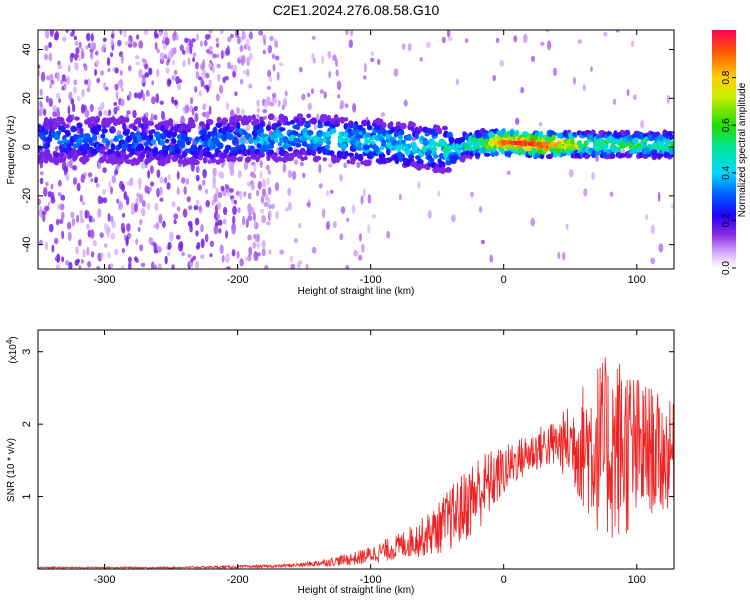 The height and width of the screenshot is (600, 750). What do you see at coordinates (356, 590) in the screenshot?
I see `snr-x-axis-label: Height of straight line (km)` at bounding box center [356, 590].